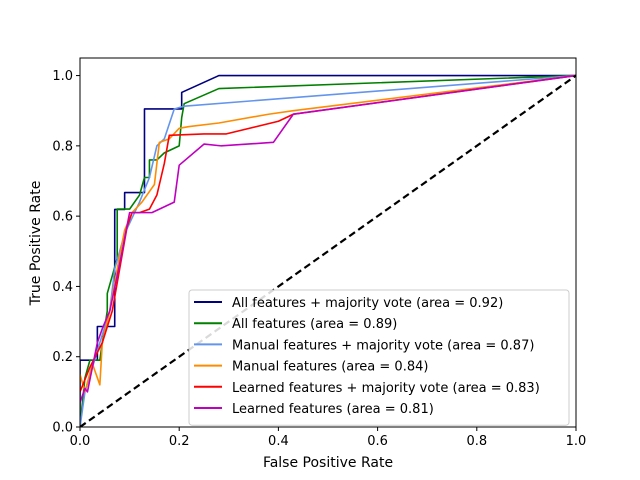 Image resolution: width=640 pixels, height=480 pixels. Describe the element at coordinates (62, 287) in the screenshot. I see `y-tick-label: 0.4` at that location.